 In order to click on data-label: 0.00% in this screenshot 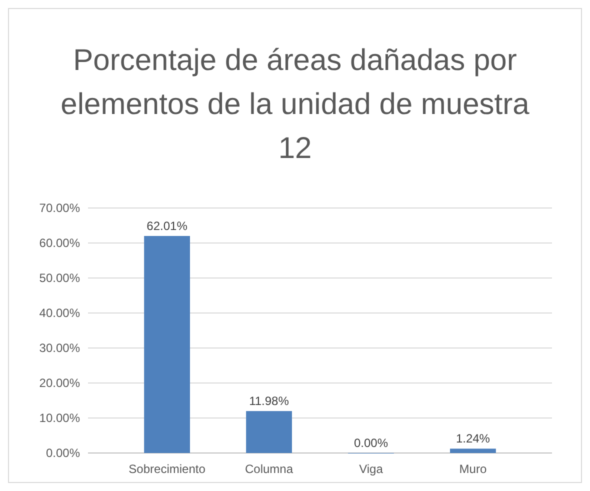, I will do `click(371, 443)`.